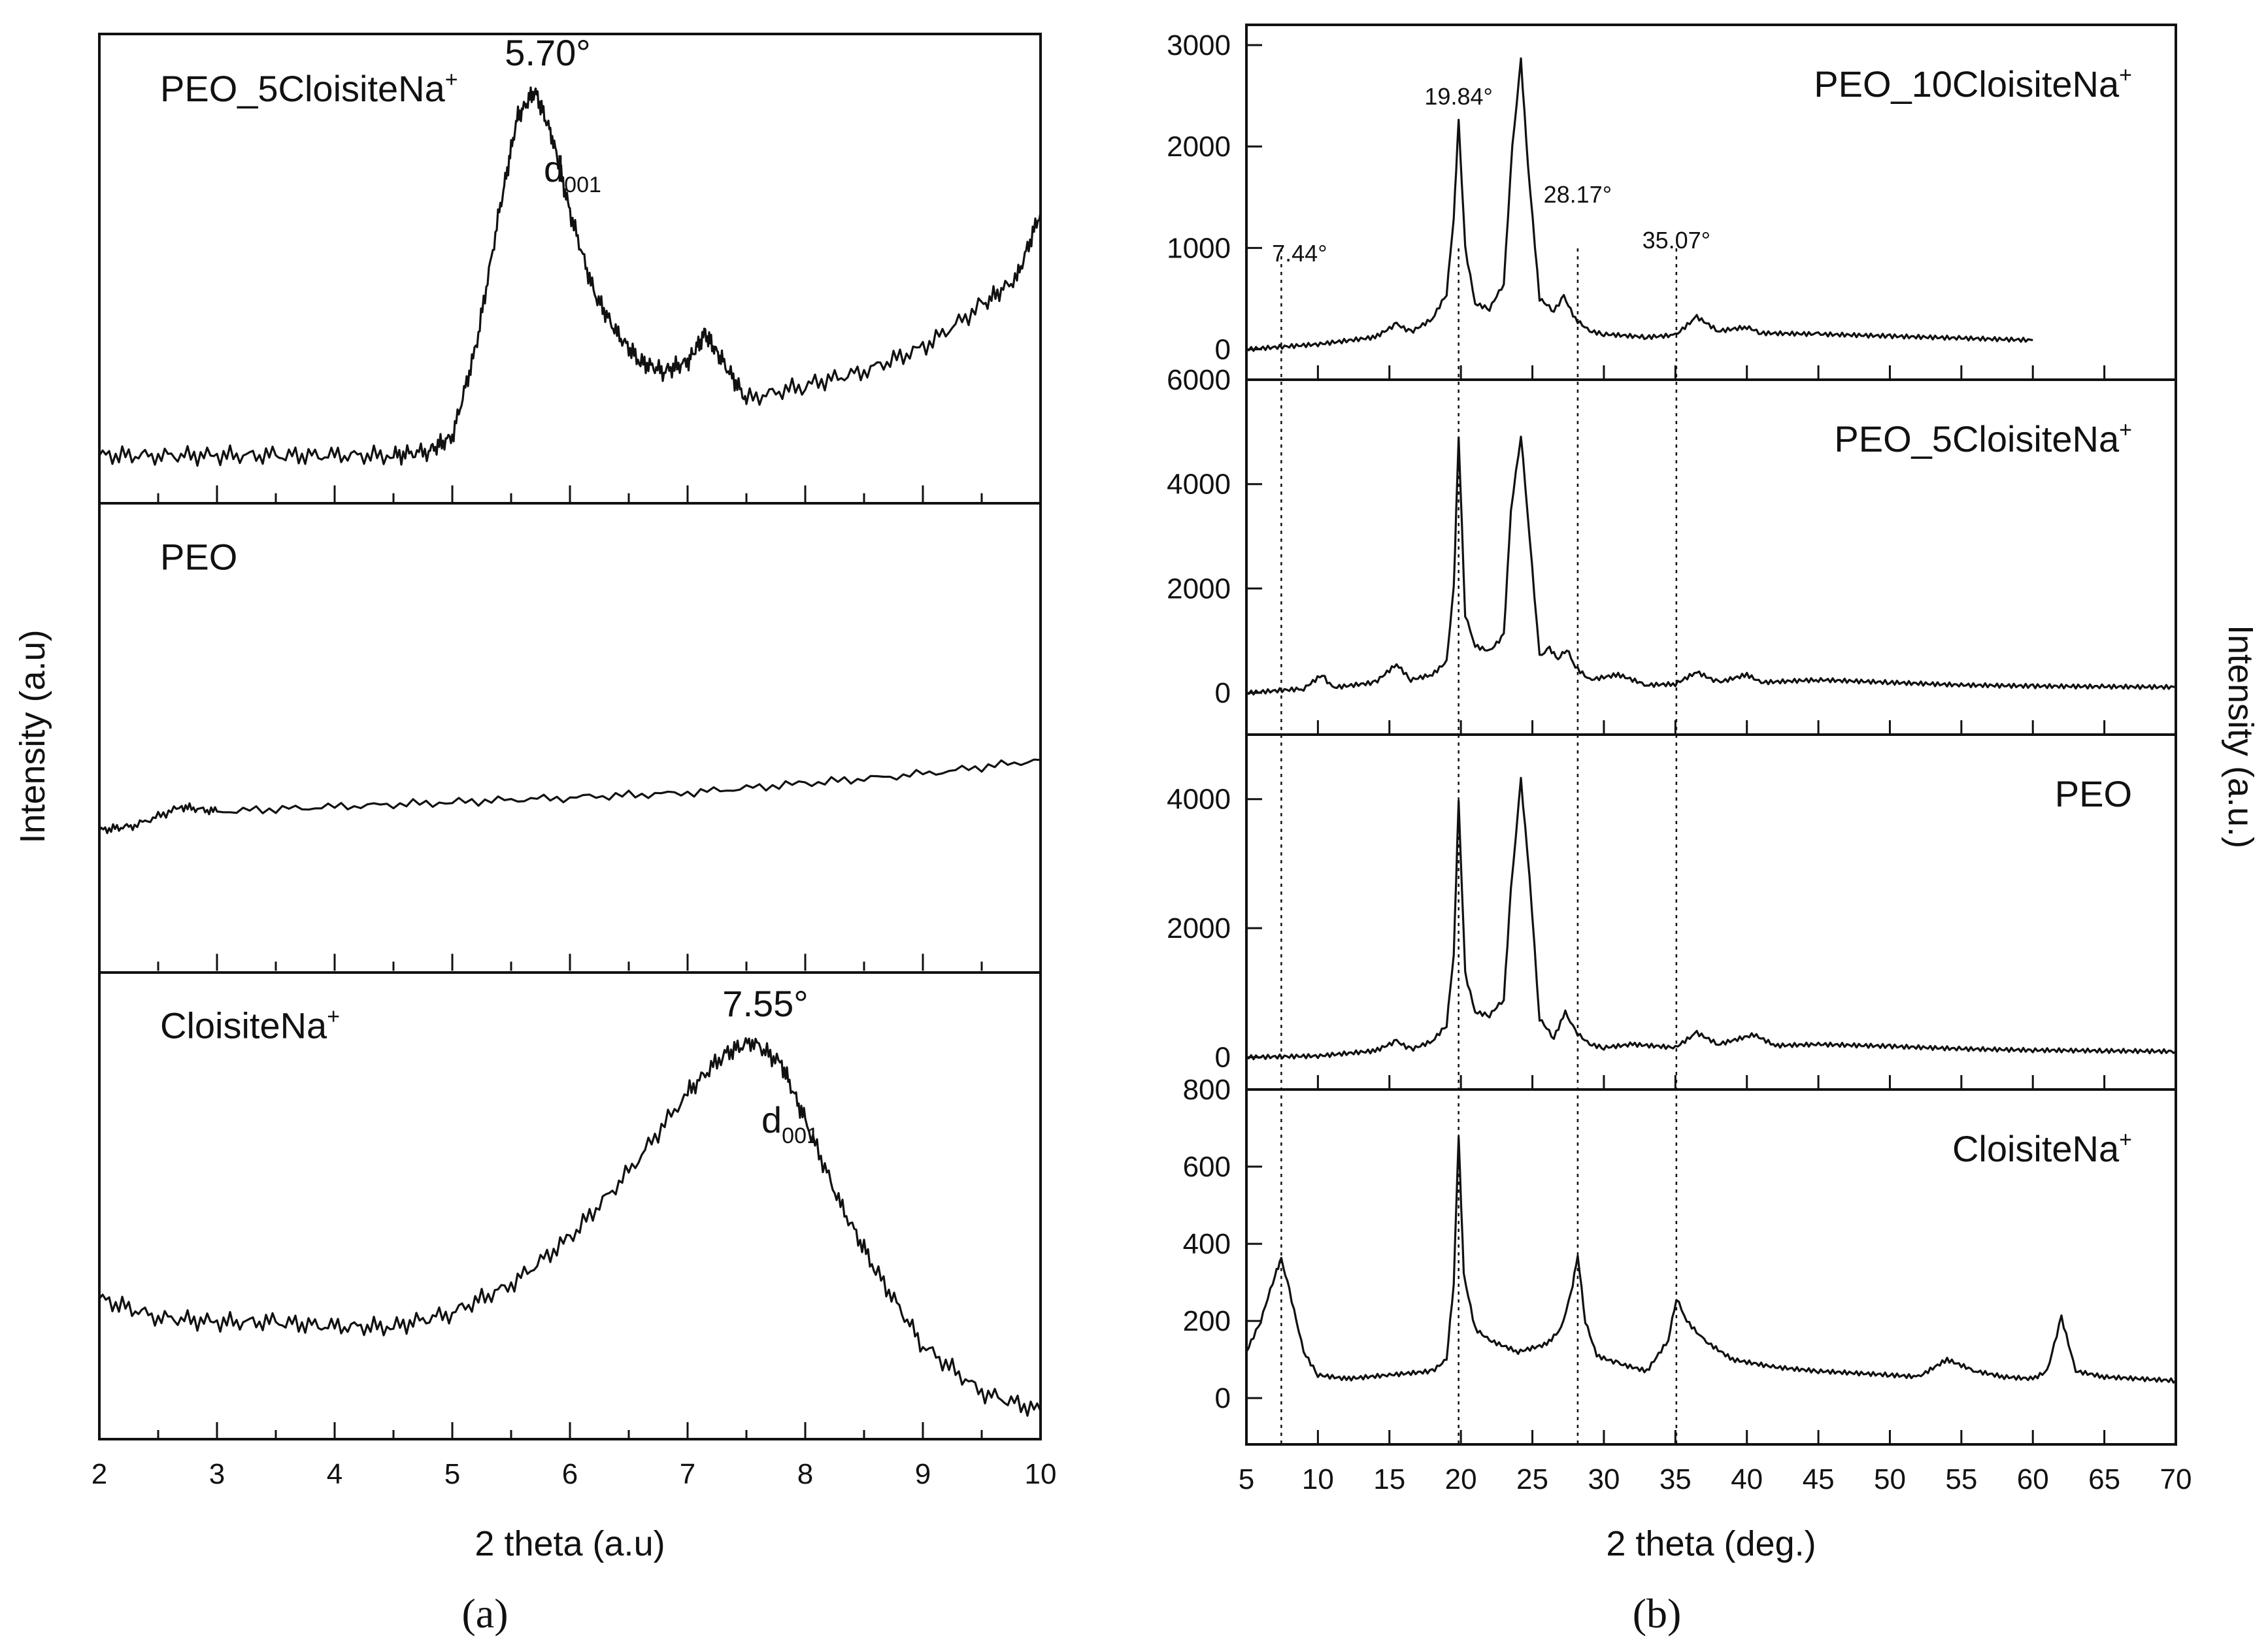 The image size is (2268, 1647). I want to click on chart-b-xlabel: 2 theta (deg.), so click(1711, 1543).